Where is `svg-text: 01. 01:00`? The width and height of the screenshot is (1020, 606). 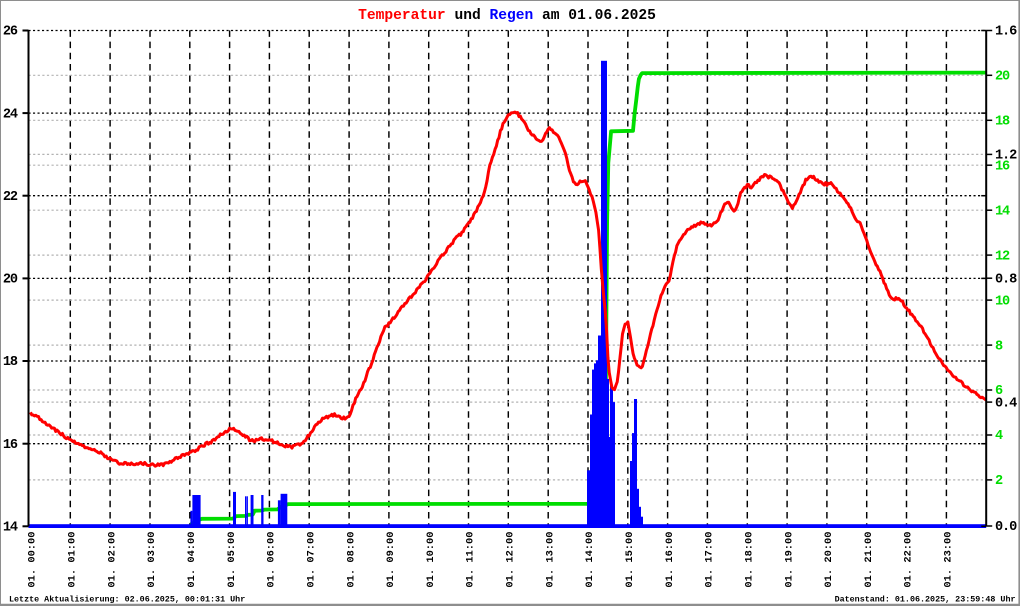
svg-text: 01. 01:00 is located at coordinates (73, 559).